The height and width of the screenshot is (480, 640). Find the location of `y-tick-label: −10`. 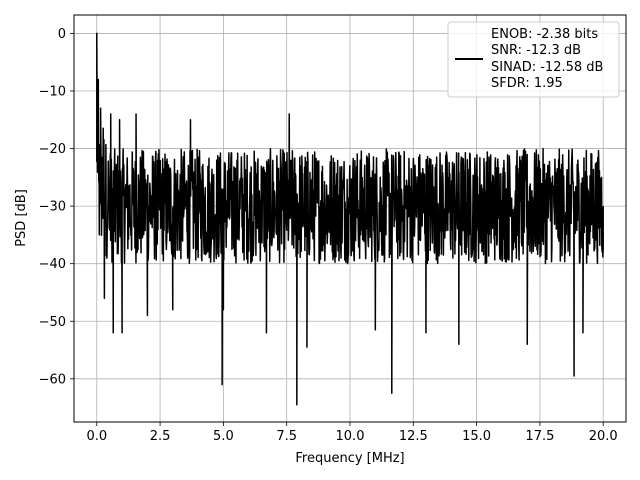

y-tick-label: −10 is located at coordinates (52, 91).